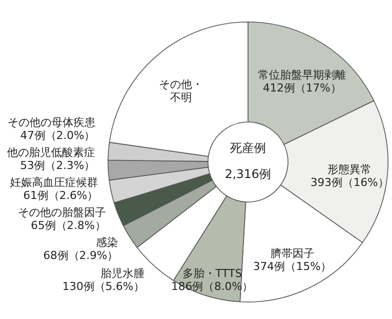 Image resolution: width=392 pixels, height=319 pixels. What do you see at coordinates (60, 195) in the screenshot?
I see `data-label: 61例（2.6%）` at bounding box center [60, 195].